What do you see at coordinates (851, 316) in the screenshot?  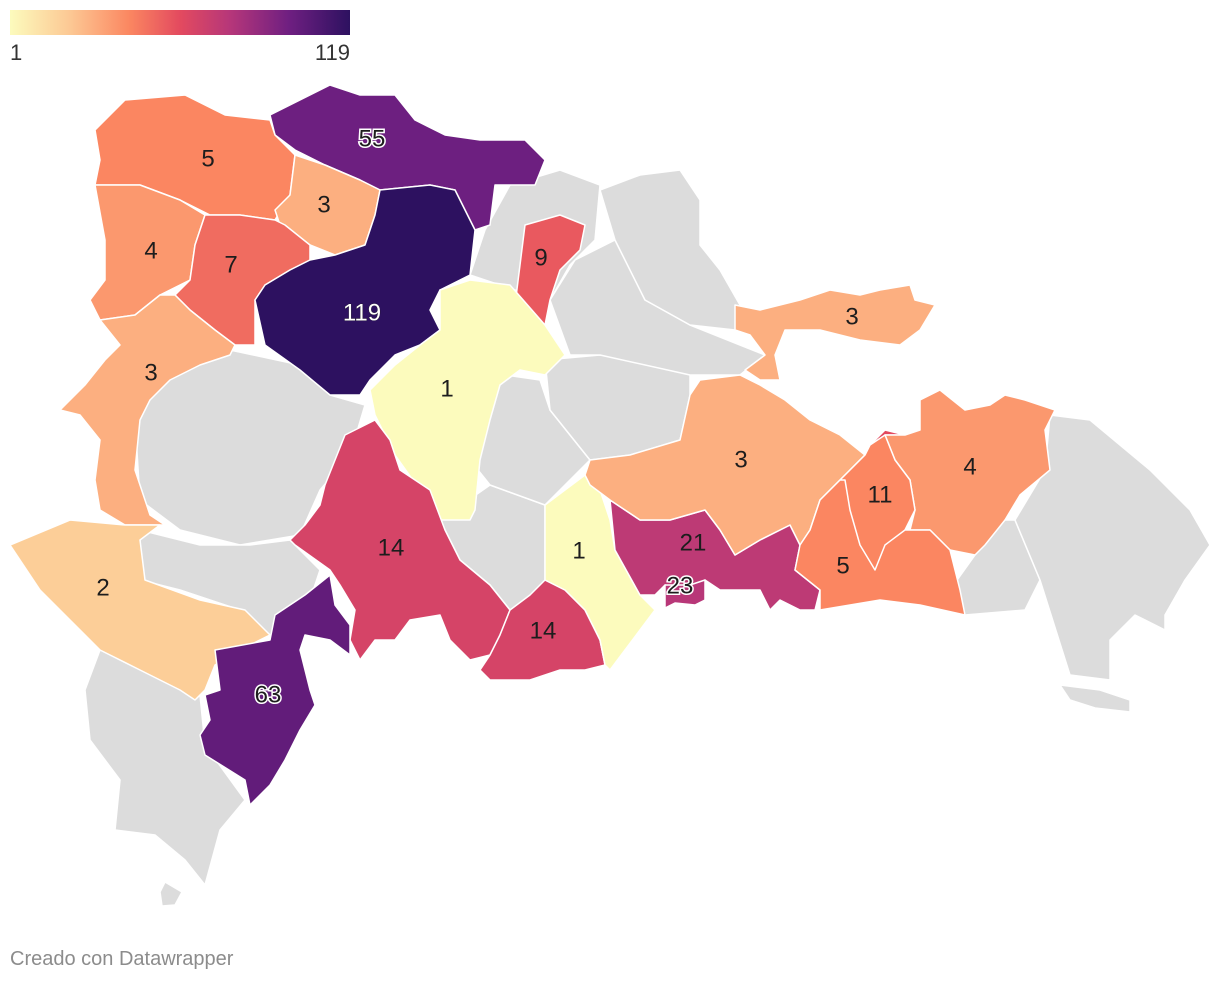 I see `label-region-east-1: 3` at bounding box center [851, 316].